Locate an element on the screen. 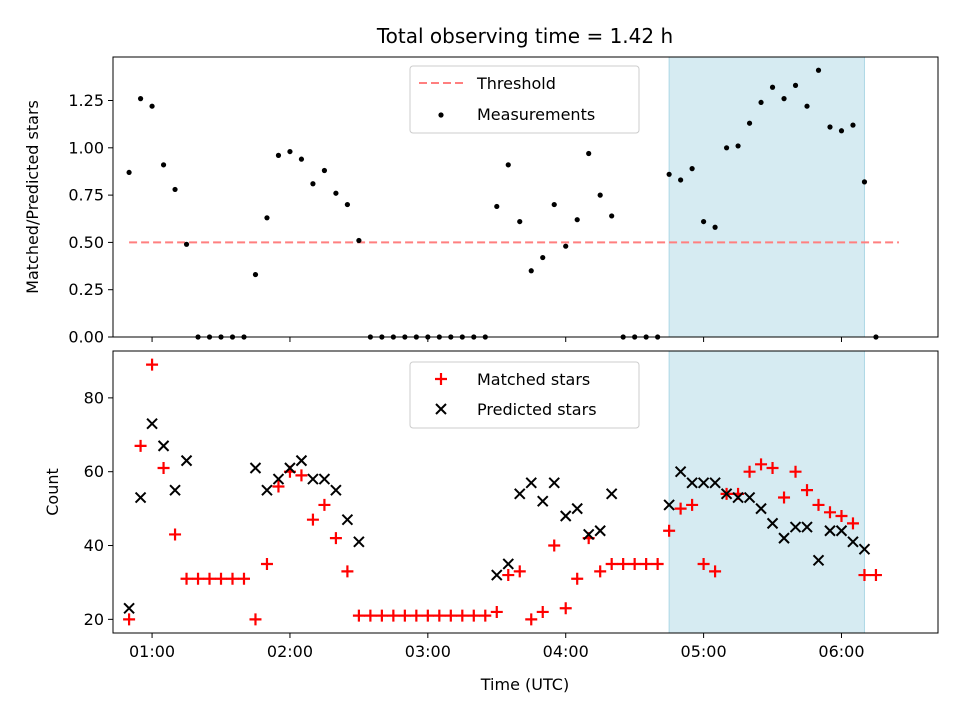 Image resolution: width=960 pixels, height=720 pixels. legend-label-predicted: Predicted stars is located at coordinates (537, 409).